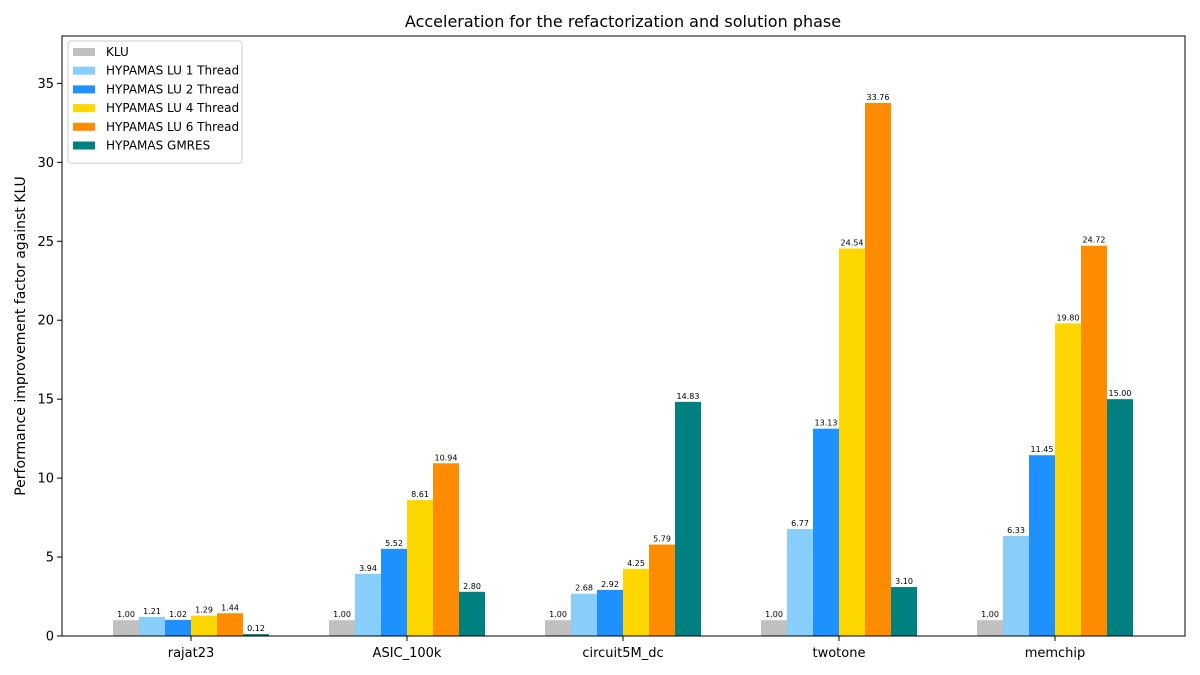  What do you see at coordinates (688, 396) in the screenshot?
I see `bar-value-label: 14.83` at bounding box center [688, 396].